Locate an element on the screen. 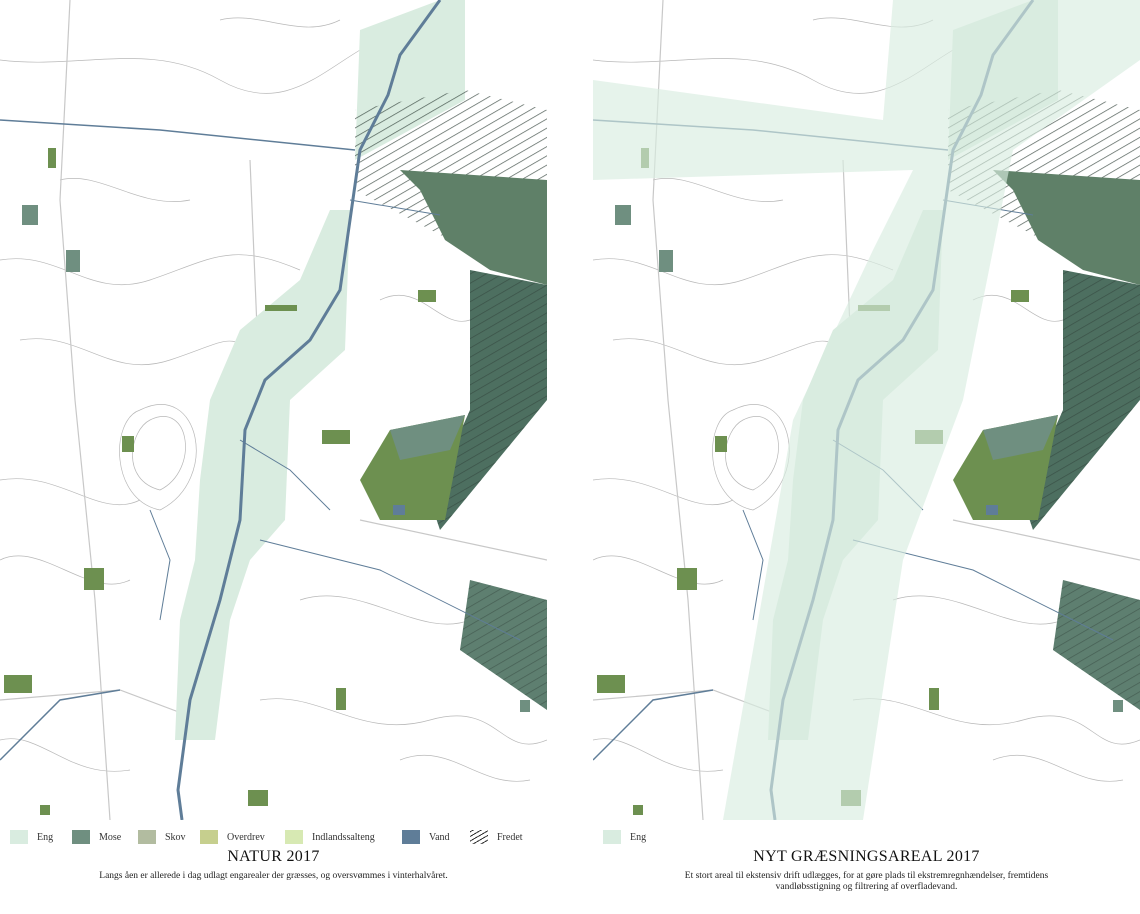 This screenshot has height=914, width=1140. legend-item: Fredet is located at coordinates (496, 837).